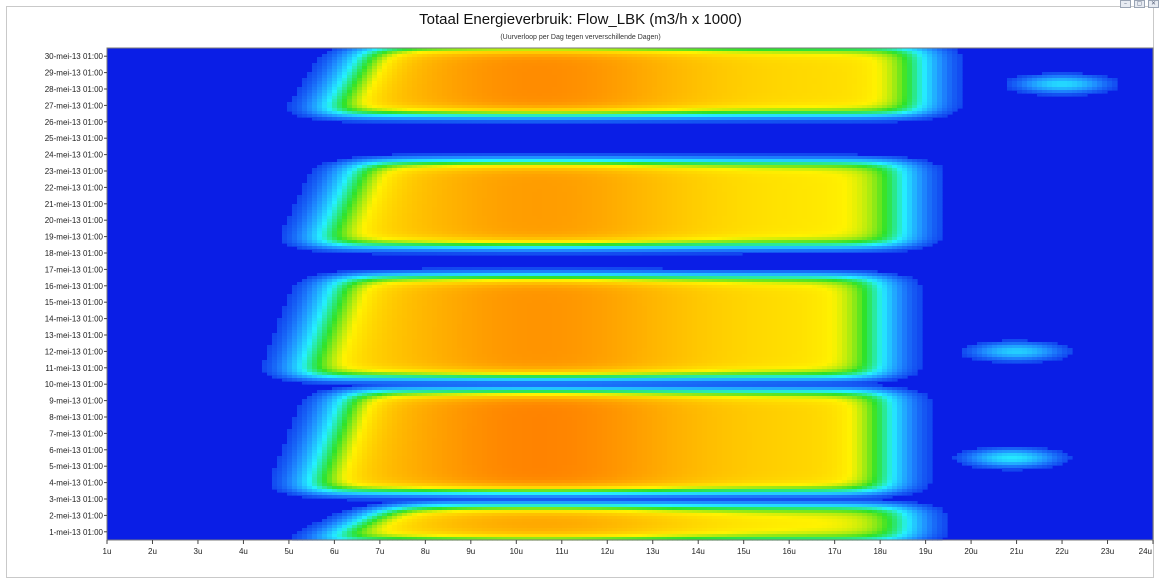  Describe the element at coordinates (1139, 4) in the screenshot. I see `restore-button: ▢` at that location.